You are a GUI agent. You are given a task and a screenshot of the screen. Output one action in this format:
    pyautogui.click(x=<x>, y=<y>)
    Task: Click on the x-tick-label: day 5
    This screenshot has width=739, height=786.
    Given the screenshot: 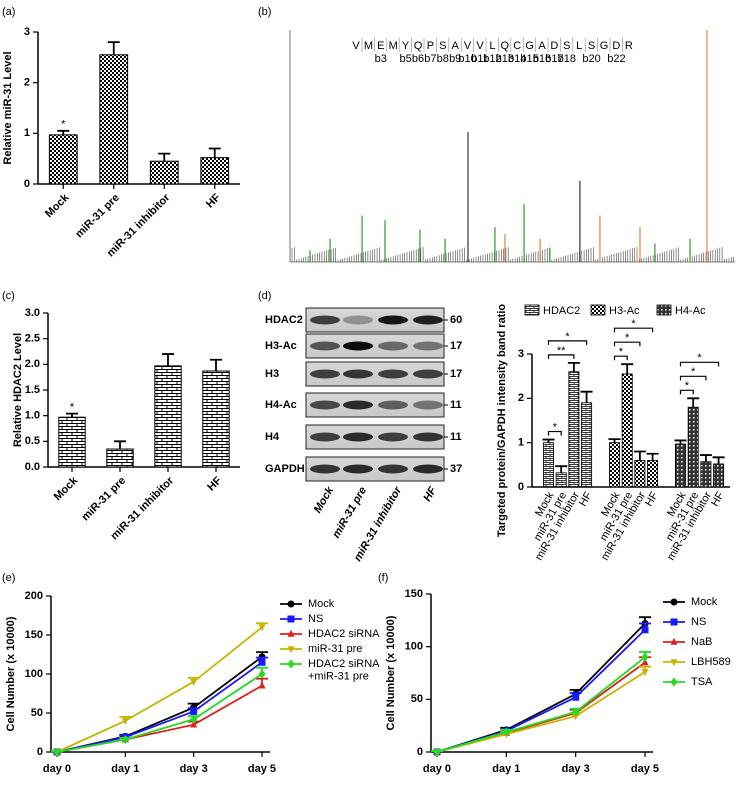 What is the action you would take?
    pyautogui.click(x=262, y=769)
    